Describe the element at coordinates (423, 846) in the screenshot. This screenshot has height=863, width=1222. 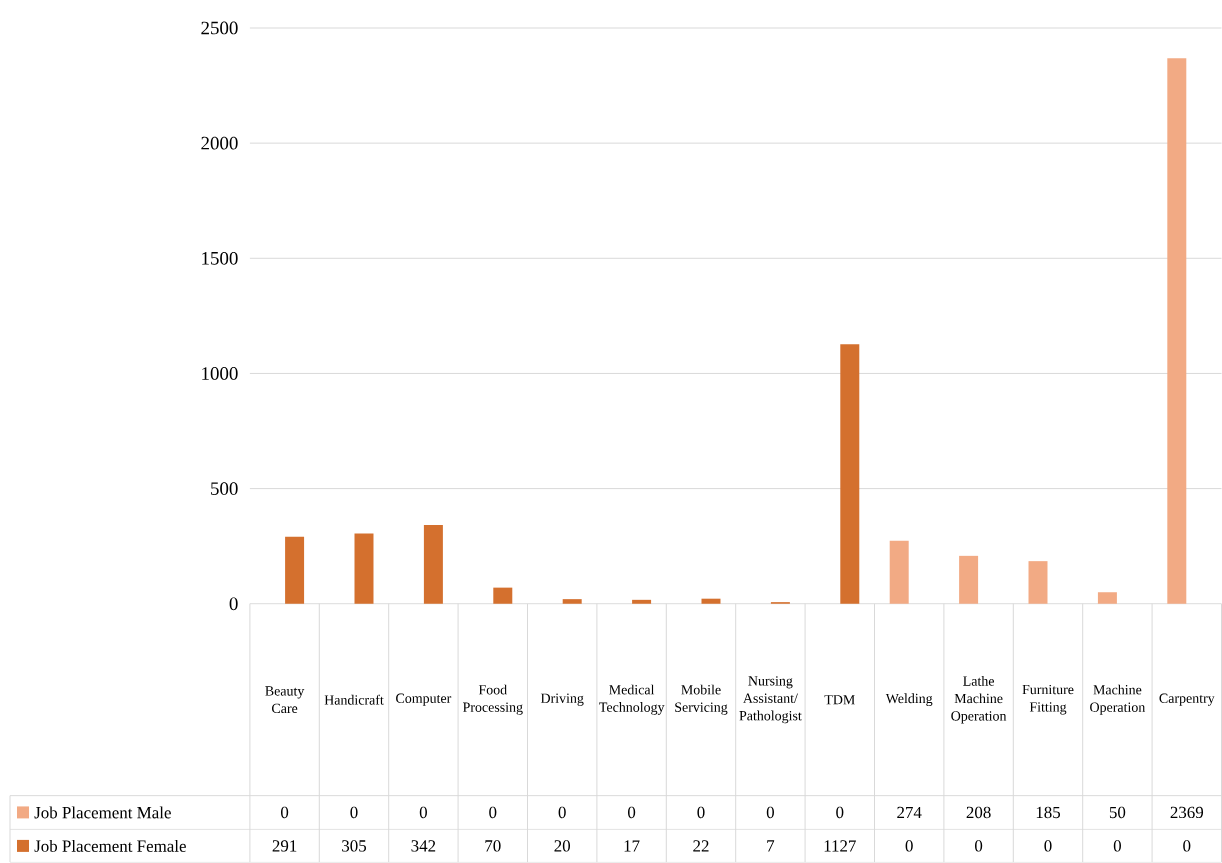
I see `data-label: 342` at that location.